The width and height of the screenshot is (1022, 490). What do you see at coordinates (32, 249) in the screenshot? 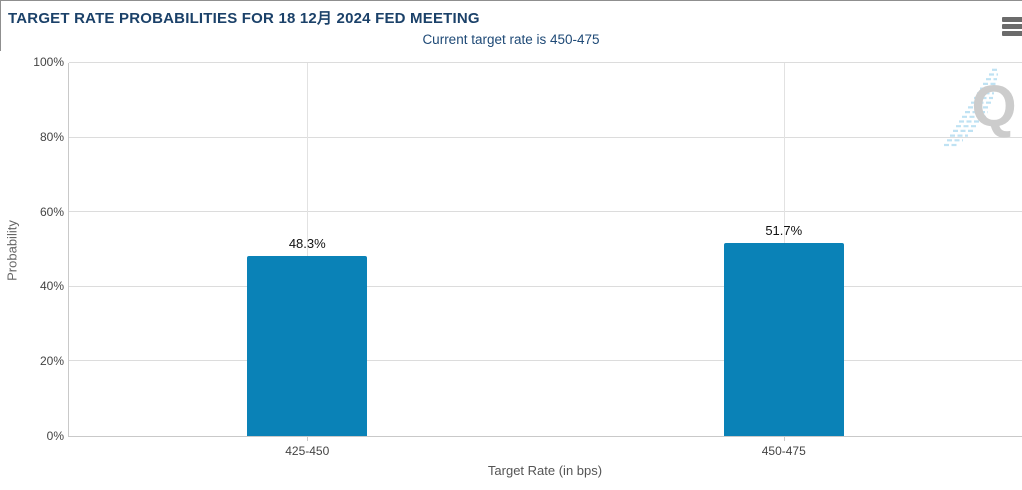
I see `y-axis-labels: 0% 20% 40% 60% 80% 100%` at bounding box center [32, 249].